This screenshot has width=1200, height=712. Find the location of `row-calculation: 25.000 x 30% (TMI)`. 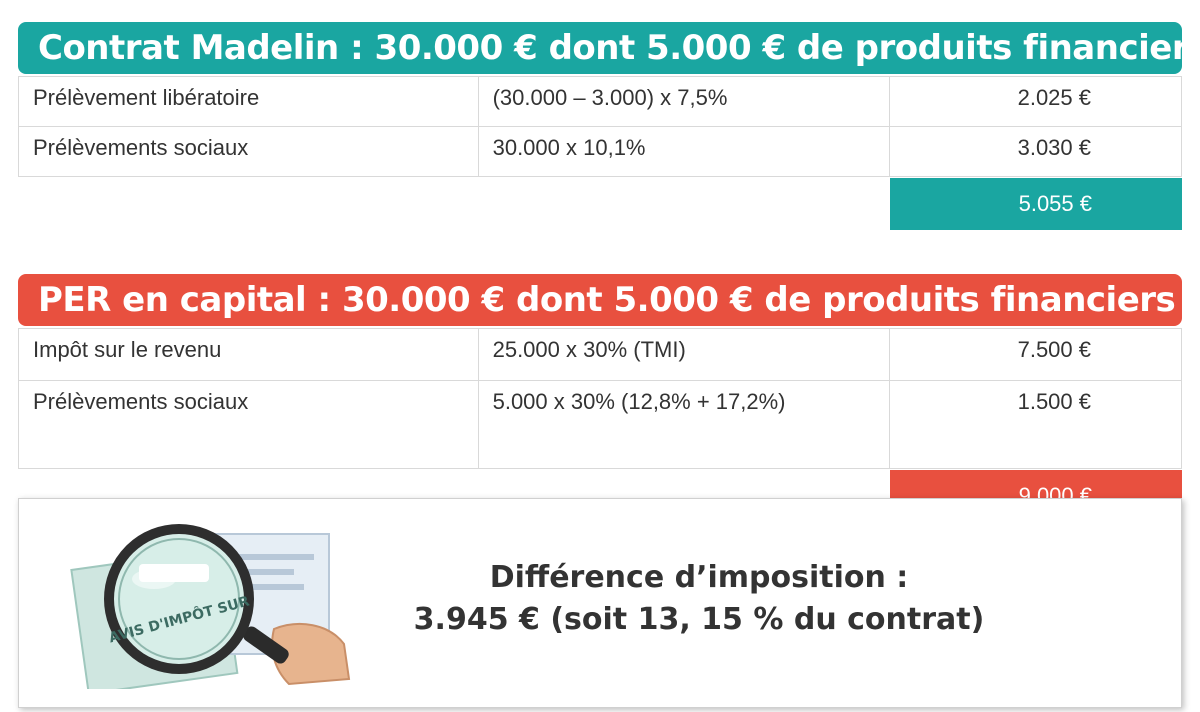

row-calculation: 25.000 x 30% (TMI) is located at coordinates (684, 354).